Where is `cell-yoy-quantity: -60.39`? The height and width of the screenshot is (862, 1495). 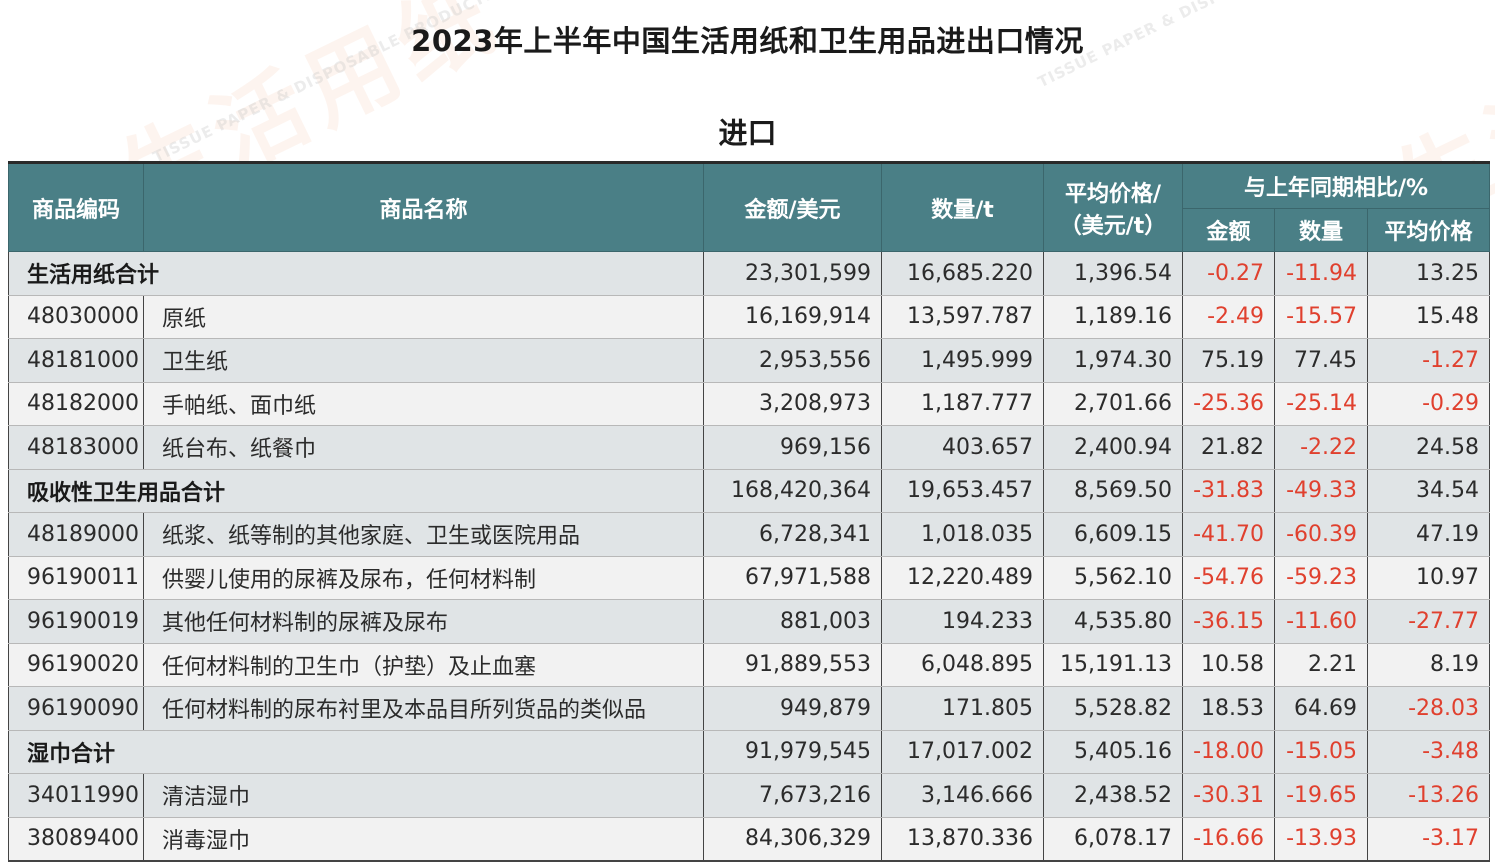 cell-yoy-quantity: -60.39 is located at coordinates (1321, 534).